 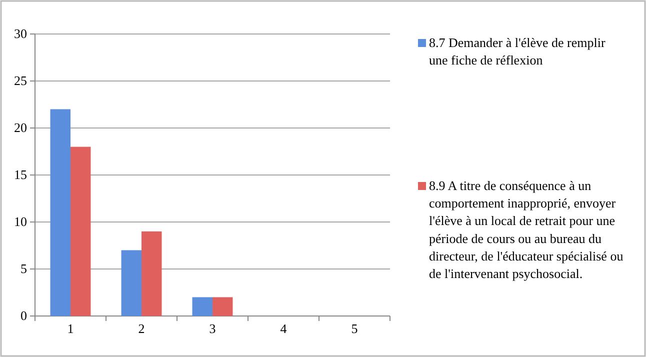 What do you see at coordinates (20, 128) in the screenshot?
I see `y-tick-label: 20` at bounding box center [20, 128].